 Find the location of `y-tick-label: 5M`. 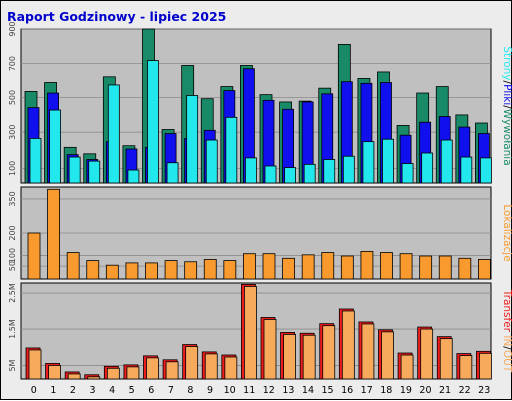

y-tick-label: 5M is located at coordinates (12, 365).